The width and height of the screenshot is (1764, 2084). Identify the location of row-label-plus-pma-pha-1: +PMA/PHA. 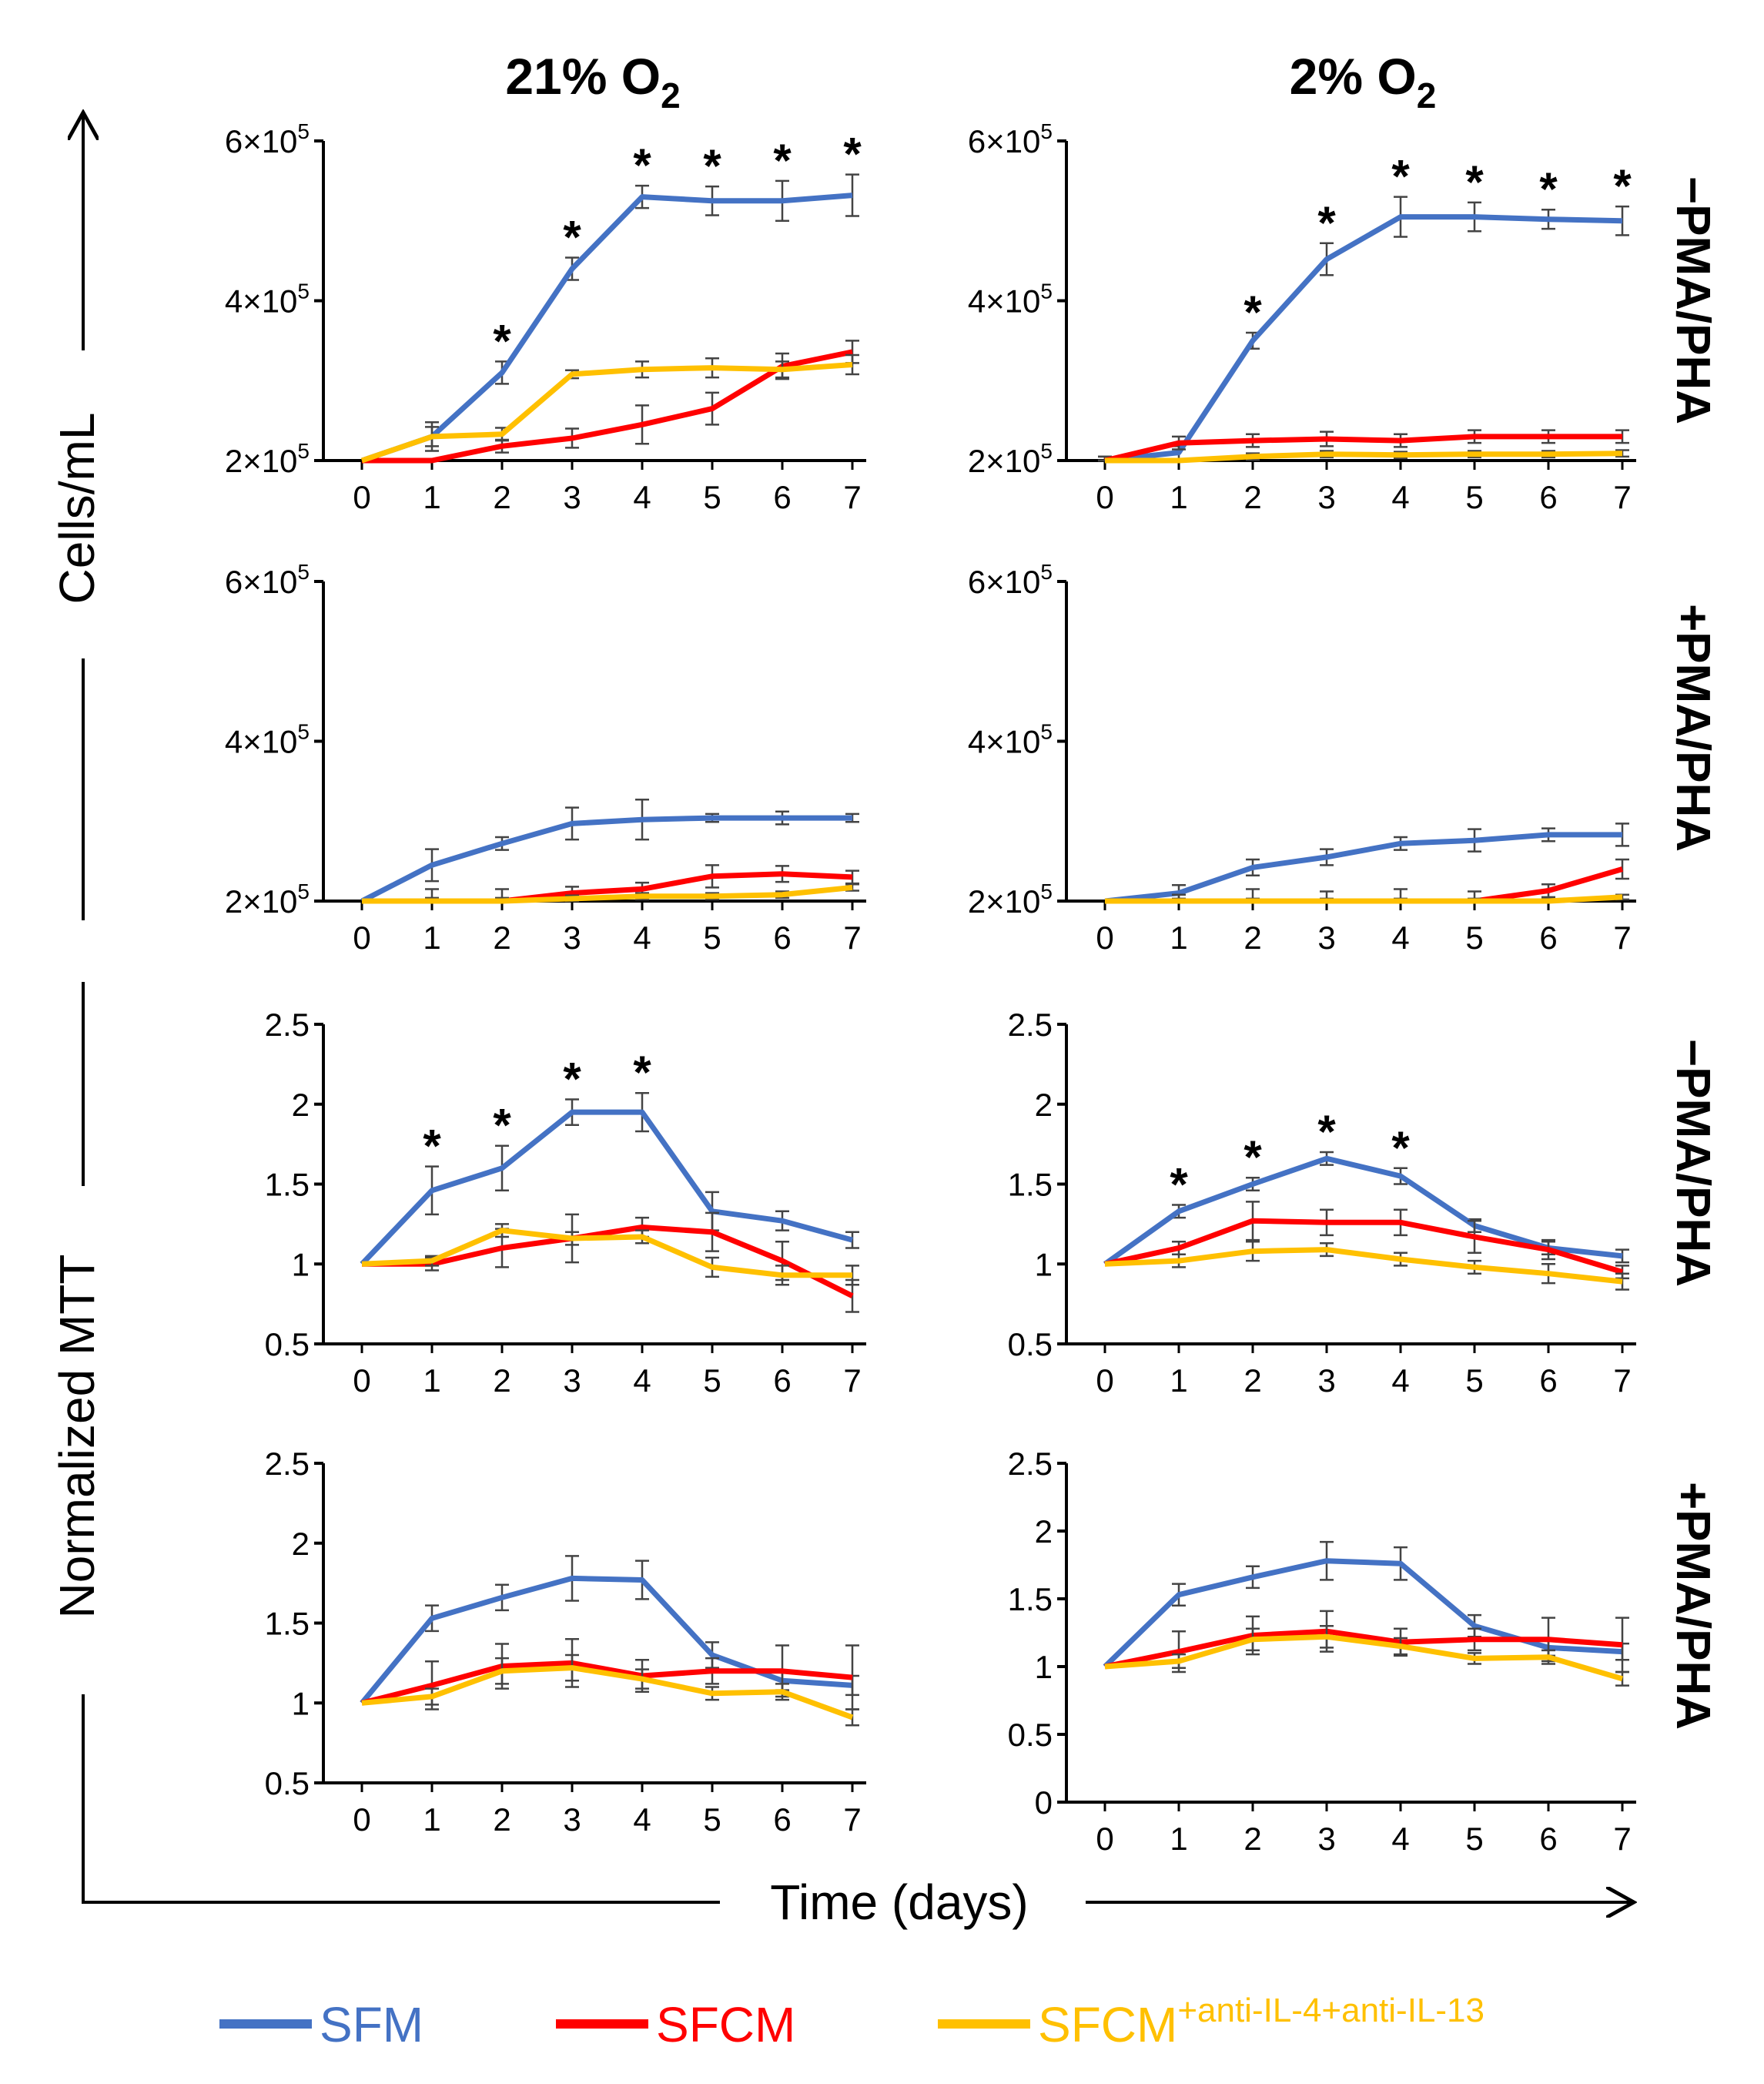
(1692, 728).